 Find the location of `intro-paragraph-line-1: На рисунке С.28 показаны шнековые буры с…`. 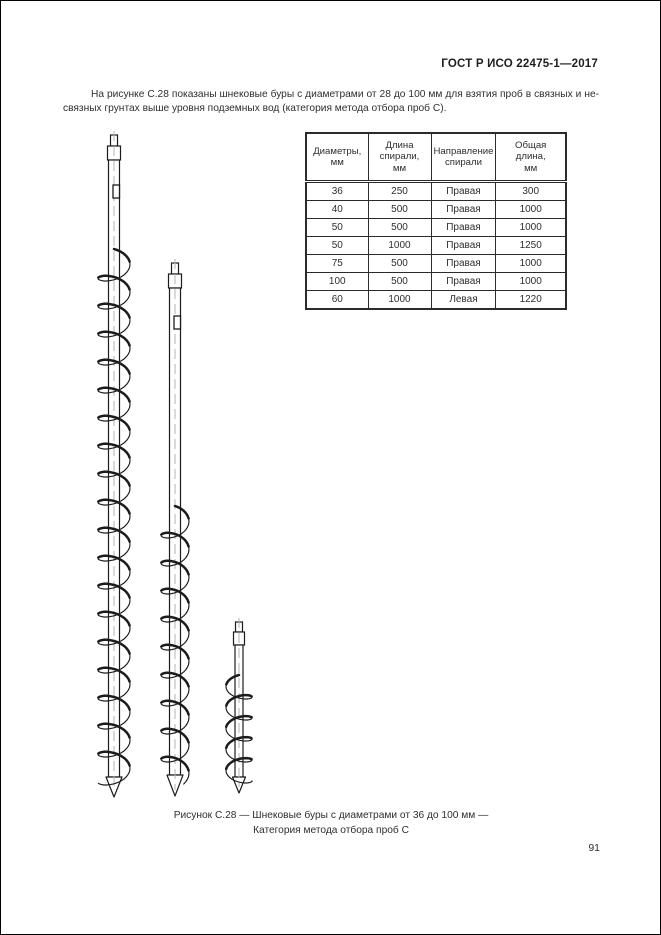

intro-paragraph-line-1: На рисунке С.28 показаны шнековые буры с… is located at coordinates (345, 94).